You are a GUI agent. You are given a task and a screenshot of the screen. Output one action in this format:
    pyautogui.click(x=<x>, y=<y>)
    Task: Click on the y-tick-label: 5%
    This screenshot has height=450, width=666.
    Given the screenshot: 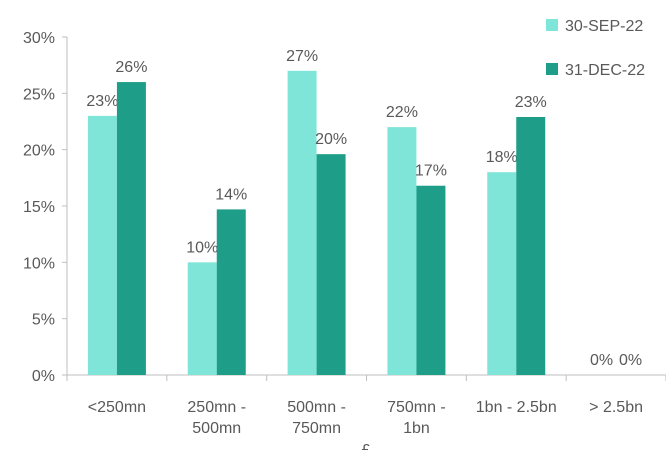 What is the action you would take?
    pyautogui.click(x=43, y=320)
    